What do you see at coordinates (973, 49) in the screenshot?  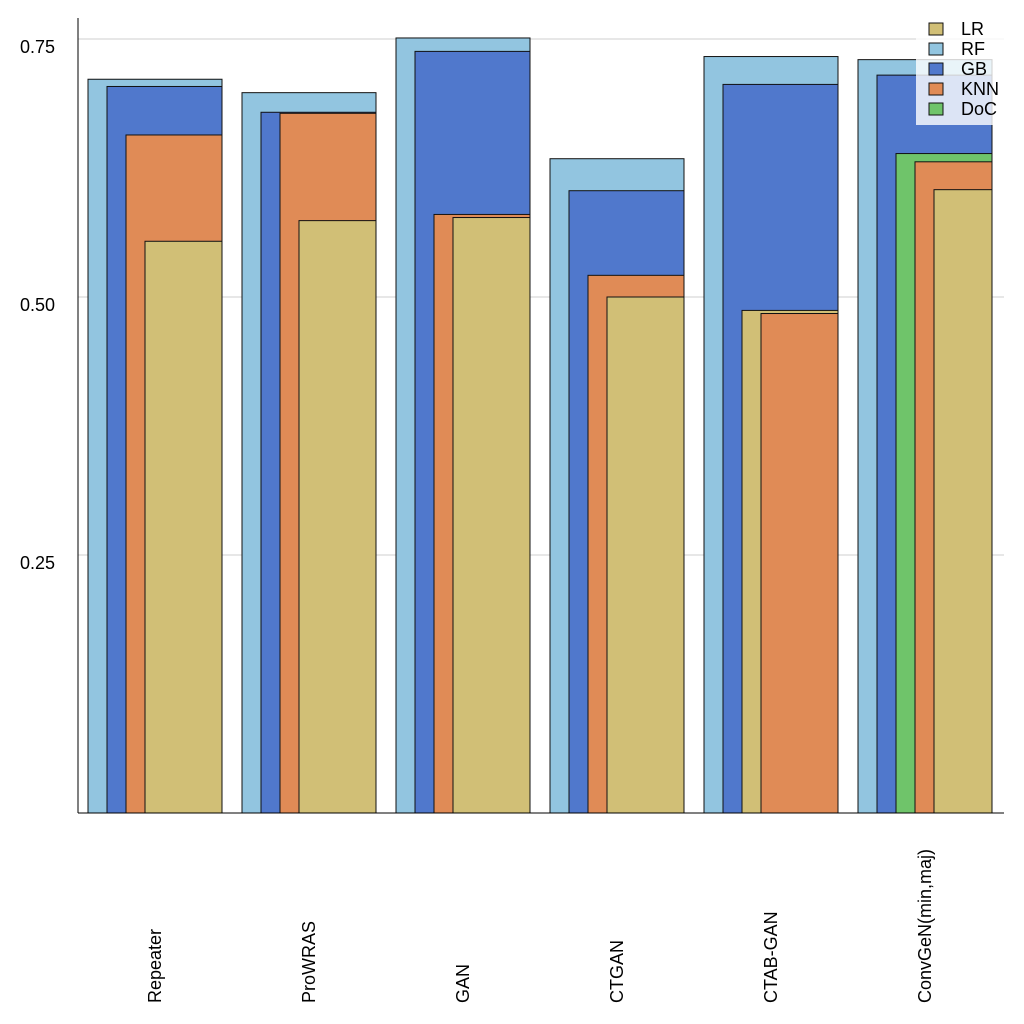 I see `legend-label: RF` at bounding box center [973, 49].